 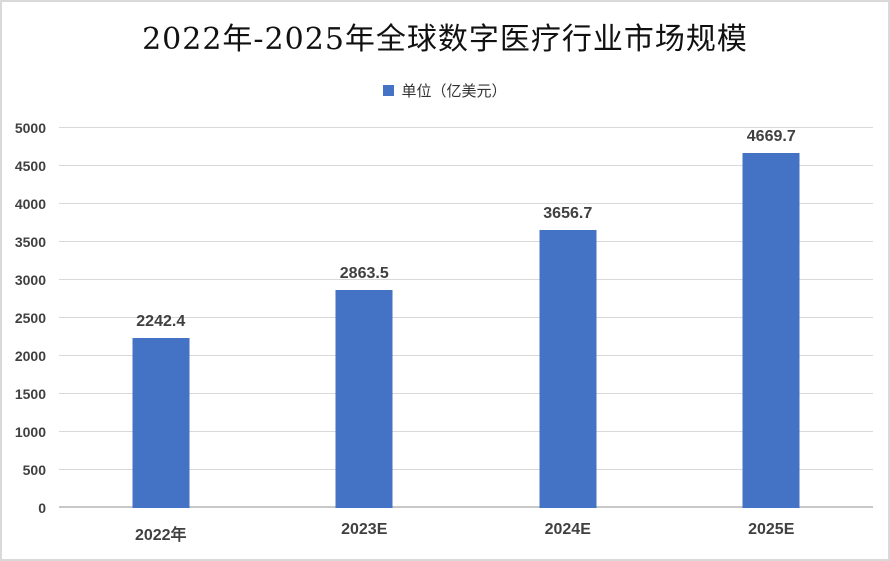 What do you see at coordinates (30, 204) in the screenshot?
I see `y-axis-tick-label: 4000` at bounding box center [30, 204].